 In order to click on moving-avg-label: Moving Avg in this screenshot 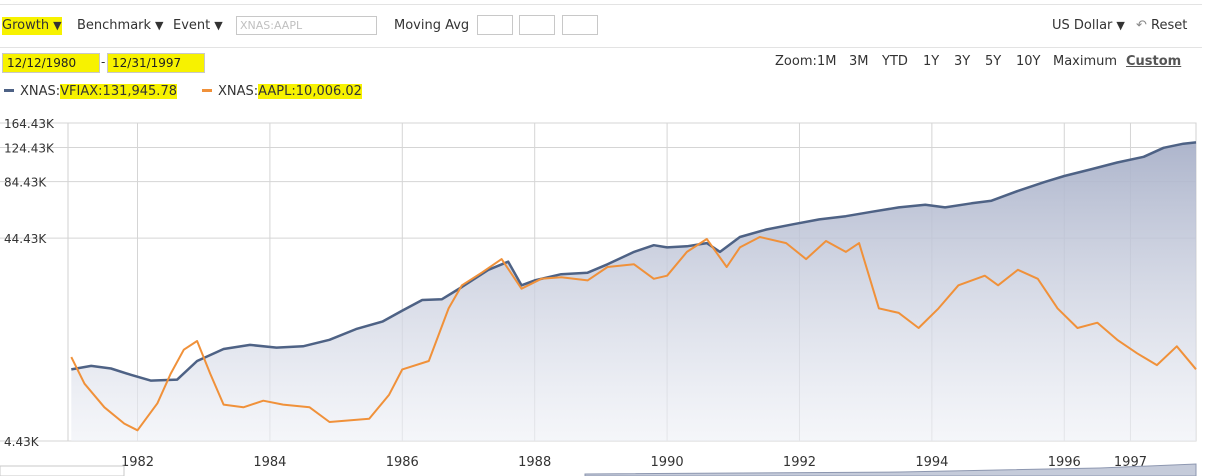, I will do `click(432, 25)`.